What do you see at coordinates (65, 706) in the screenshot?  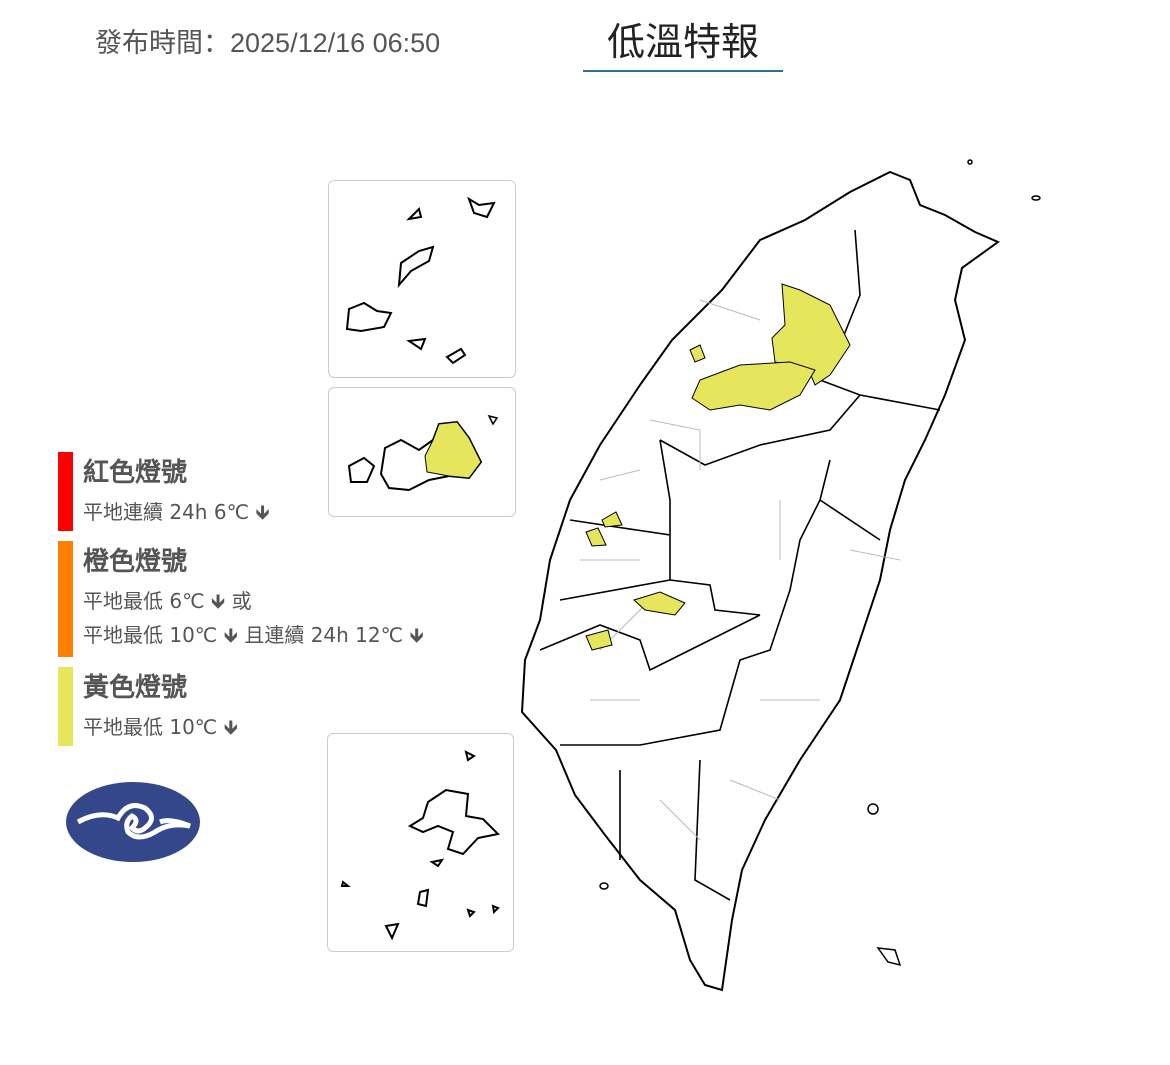 I see `yellow-color-bar` at bounding box center [65, 706].